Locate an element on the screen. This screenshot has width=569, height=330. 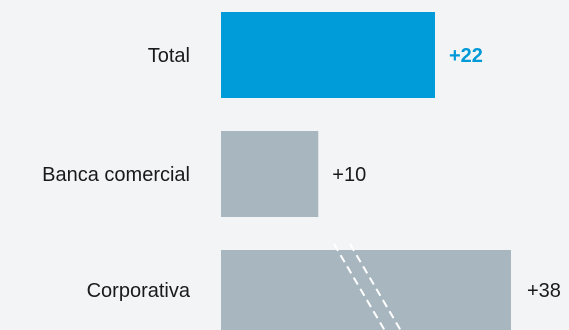
value-label-corporativa: +38 is located at coordinates (544, 291).